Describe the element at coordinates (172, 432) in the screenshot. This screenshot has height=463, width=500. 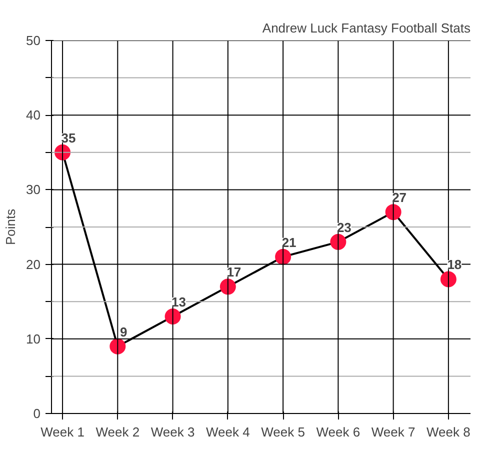
I see `x-tick-label: Week 3` at that location.